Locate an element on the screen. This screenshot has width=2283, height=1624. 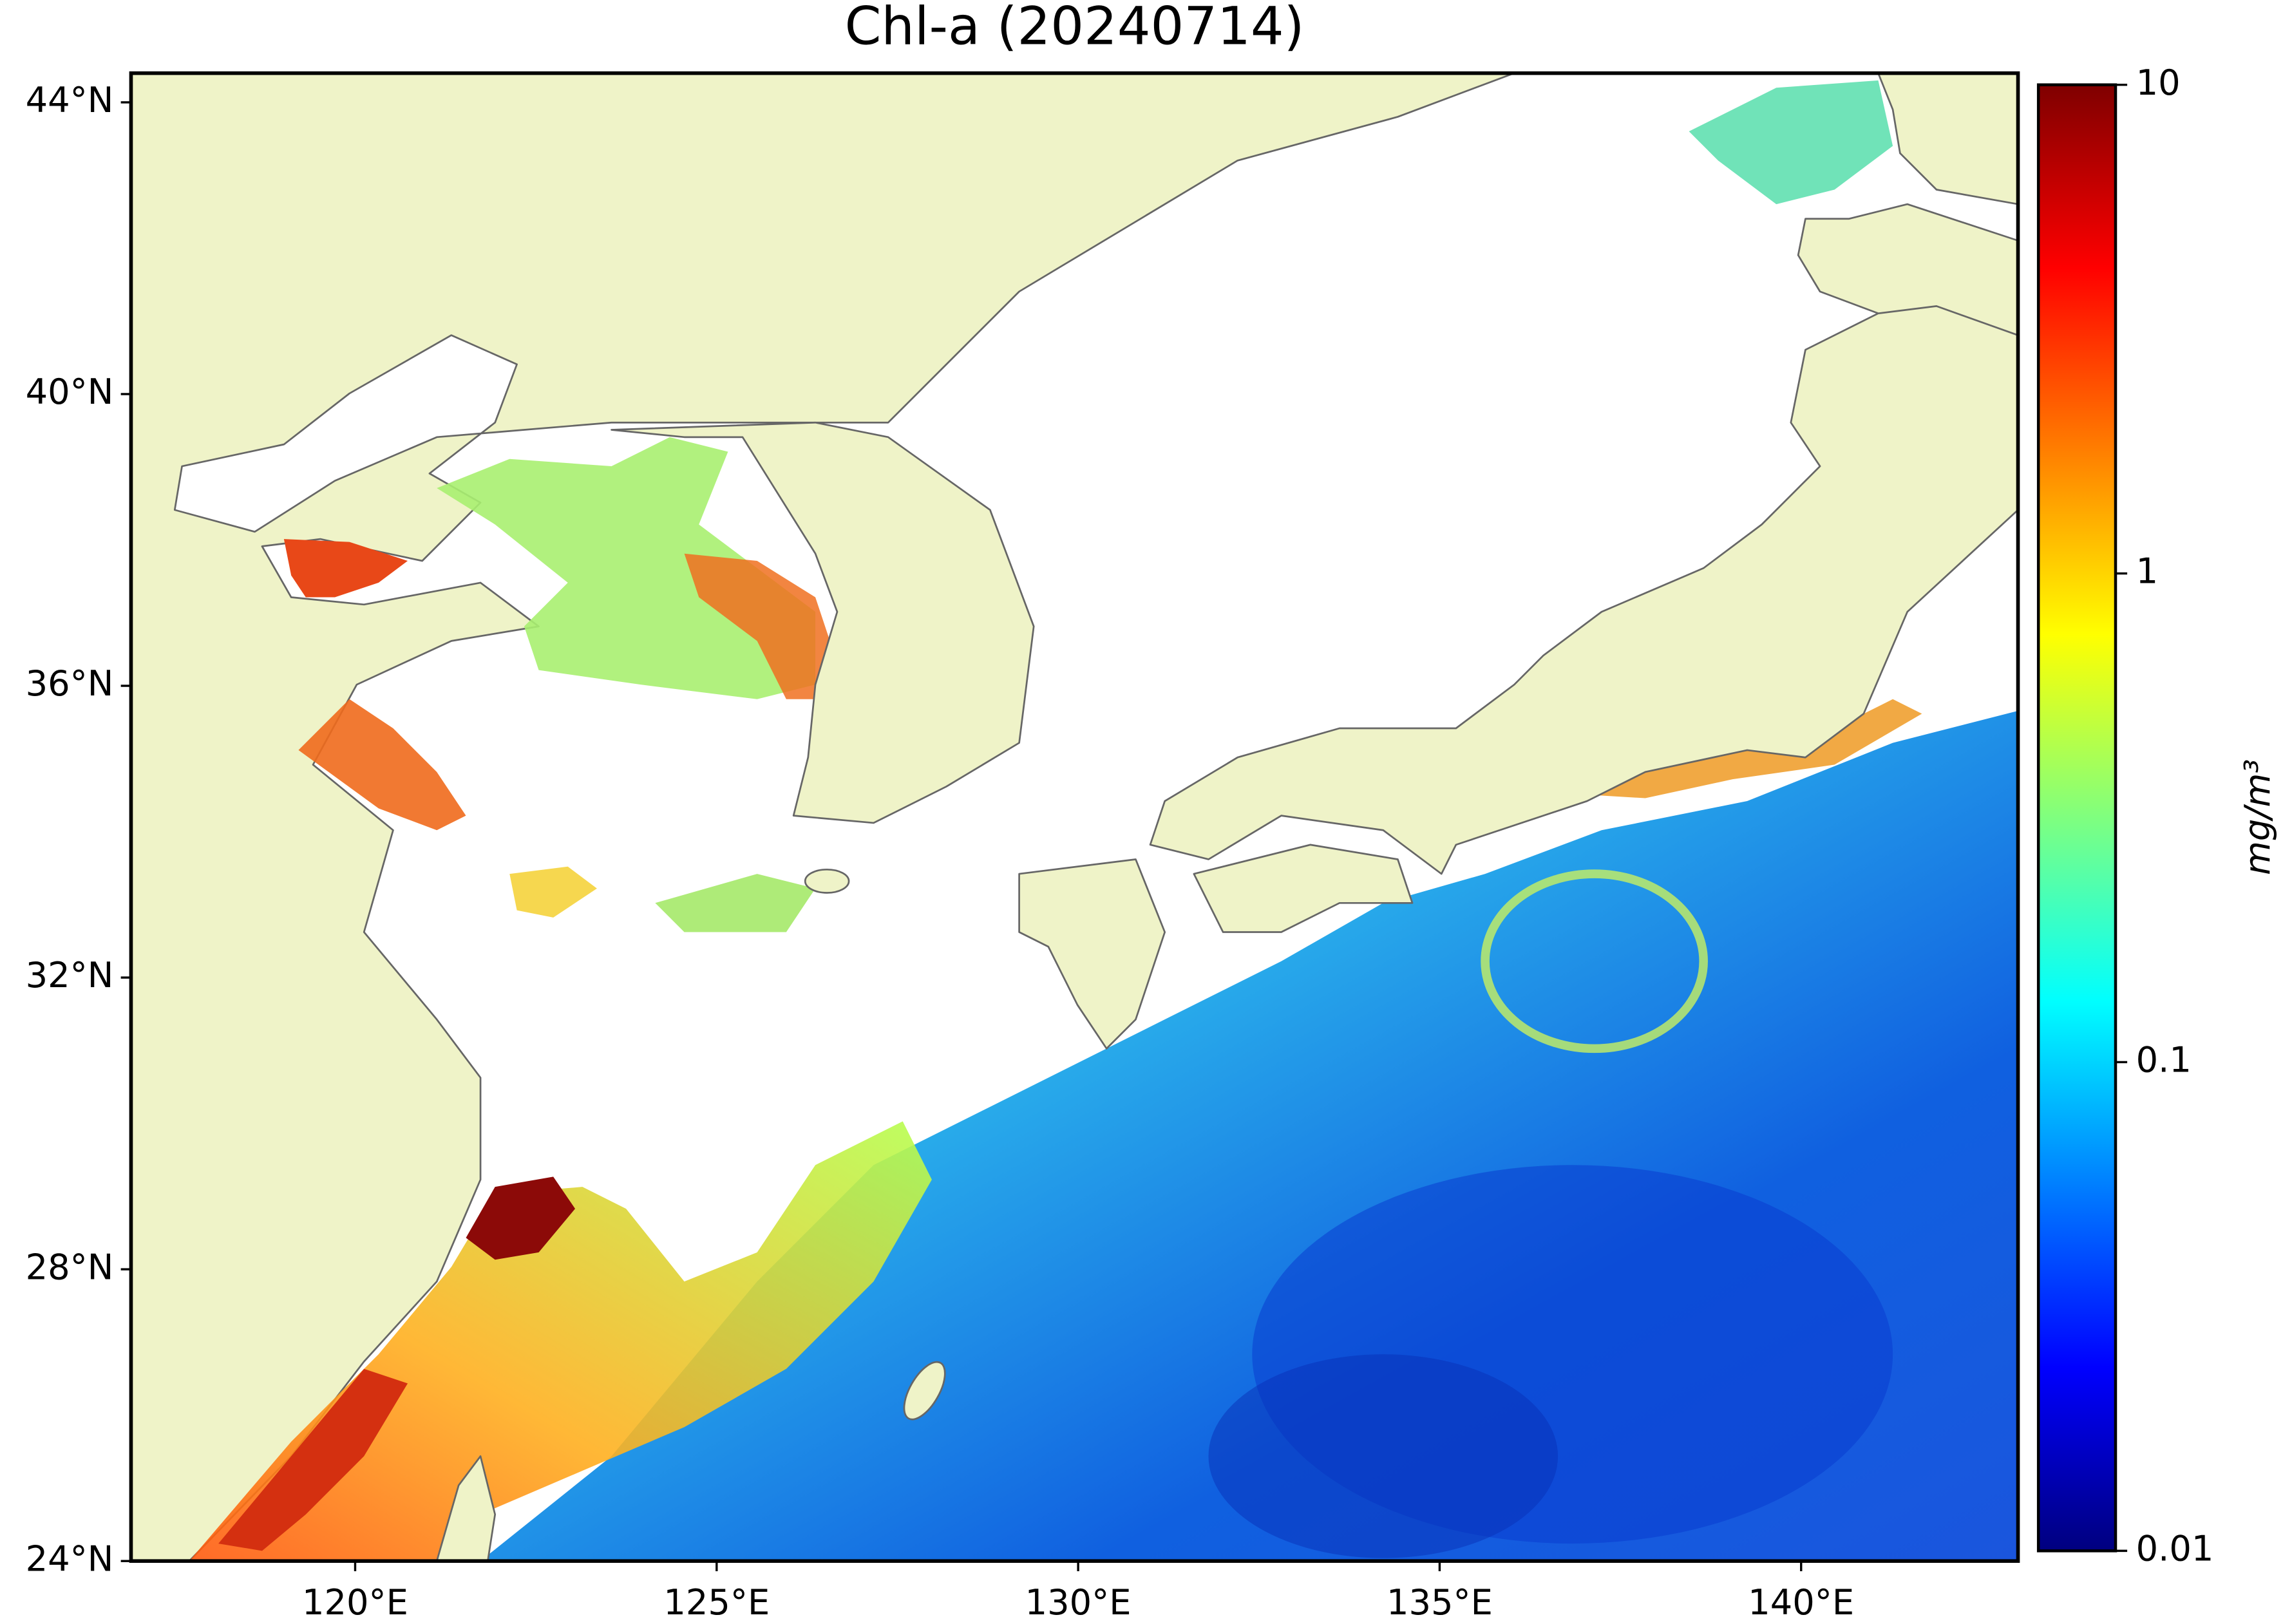
korea is located at coordinates (823, 623).